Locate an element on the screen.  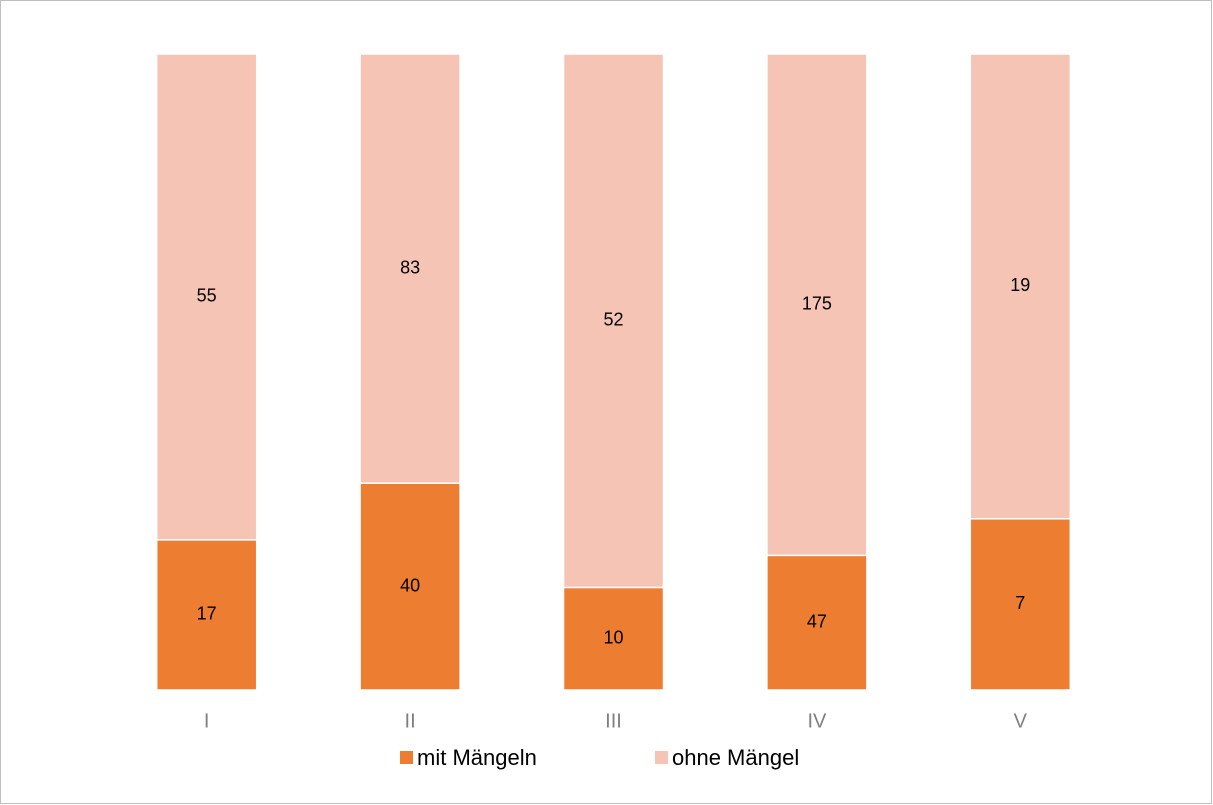
data-label: 52 is located at coordinates (613, 319).